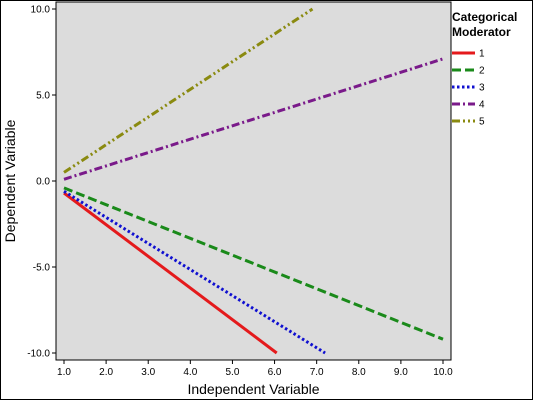 This screenshot has height=400, width=533. What do you see at coordinates (148, 372) in the screenshot?
I see `x-tick-label: 3.0` at bounding box center [148, 372].